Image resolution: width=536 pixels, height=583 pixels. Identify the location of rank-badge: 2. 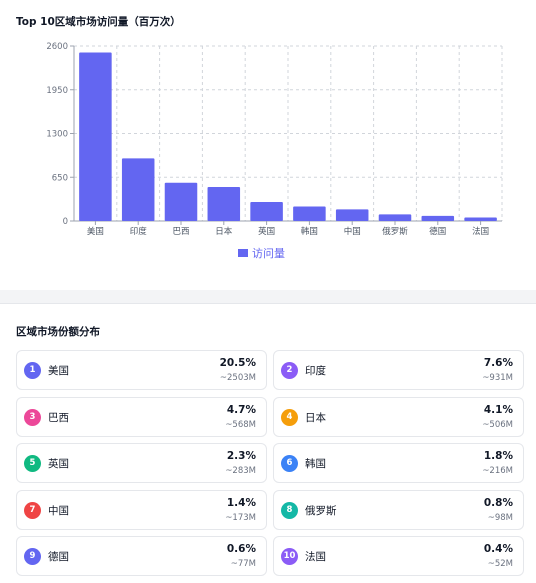
(289, 370).